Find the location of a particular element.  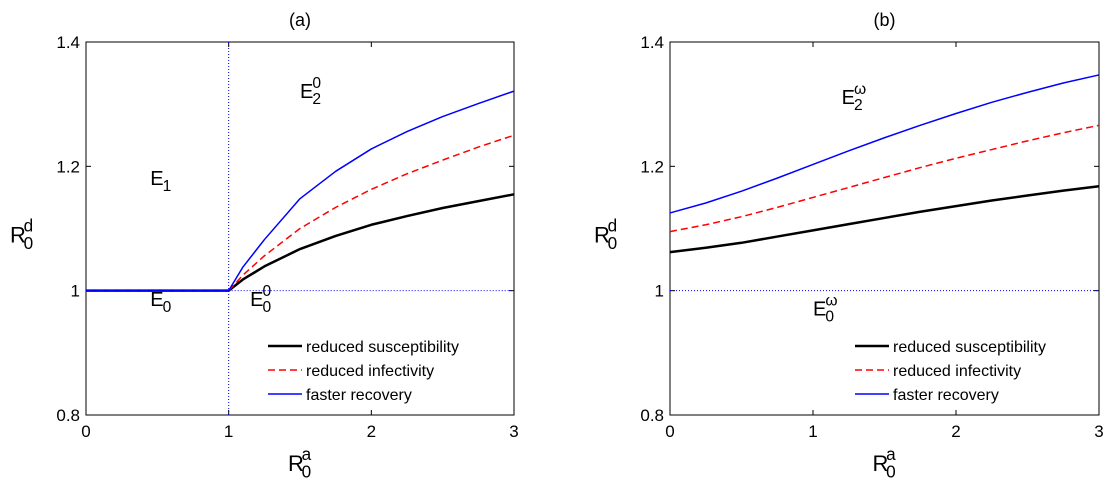

region-label-E0-0: E 00 is located at coordinates (260, 299).